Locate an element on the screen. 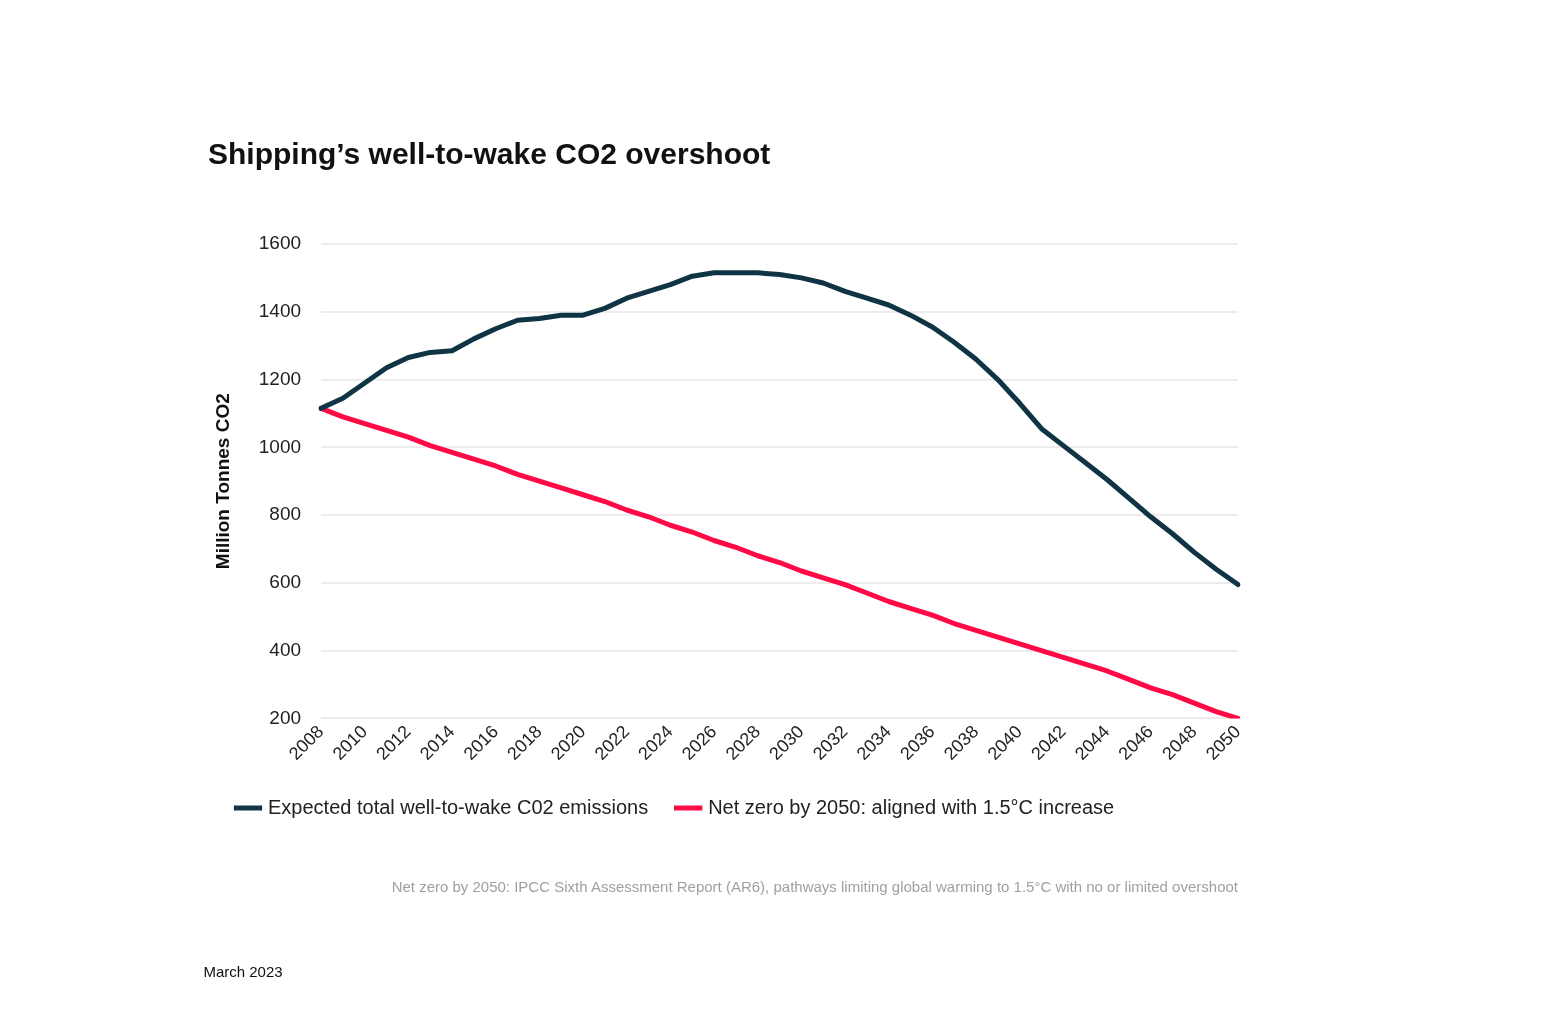 Image resolution: width=1541 pixels, height=1021 pixels. y-tick-label: 200 is located at coordinates (285, 717).